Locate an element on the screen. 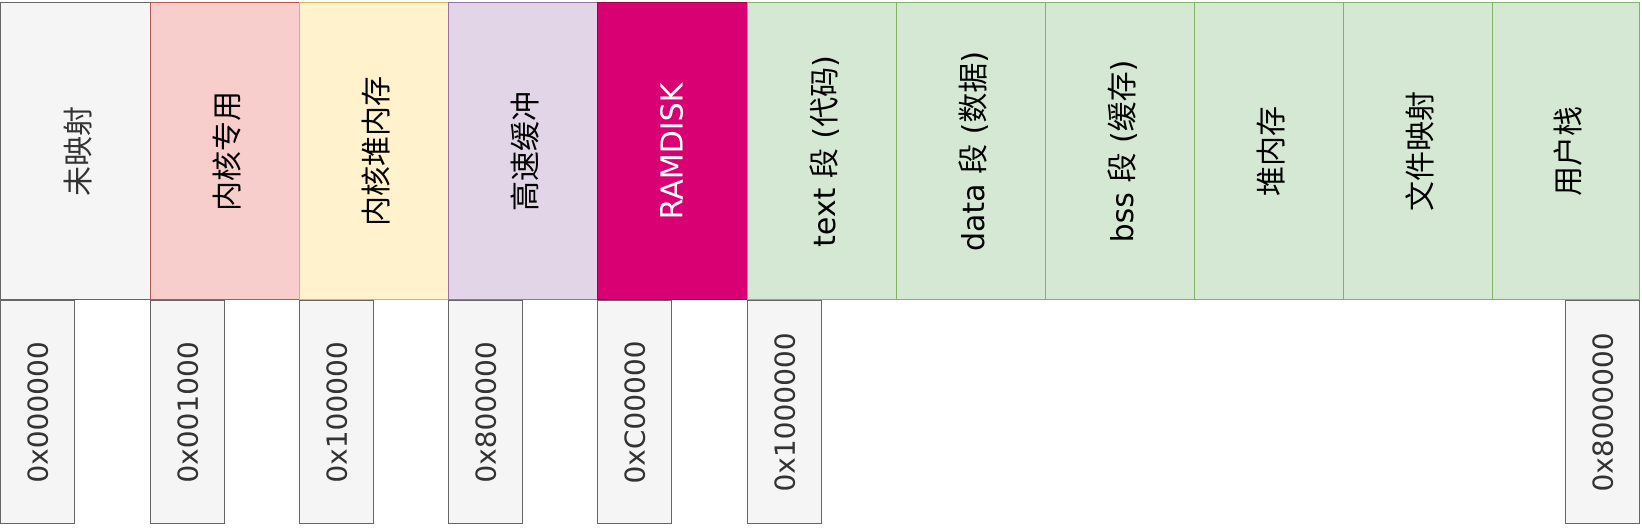 This screenshot has width=1642, height=530. segment-label: 文件映射 is located at coordinates (1421, 151).